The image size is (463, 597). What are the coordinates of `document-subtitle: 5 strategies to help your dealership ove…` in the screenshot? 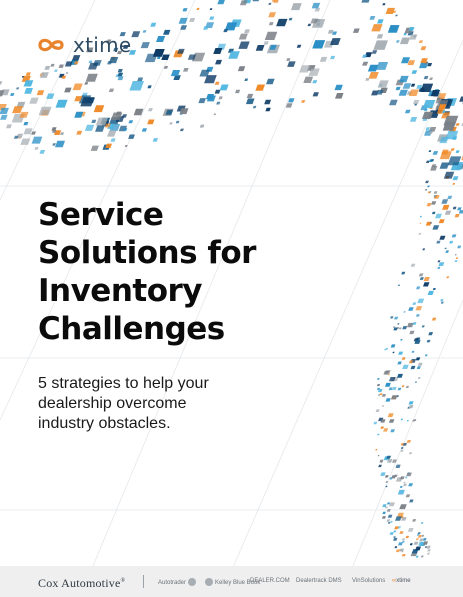 It's located at (158, 404).